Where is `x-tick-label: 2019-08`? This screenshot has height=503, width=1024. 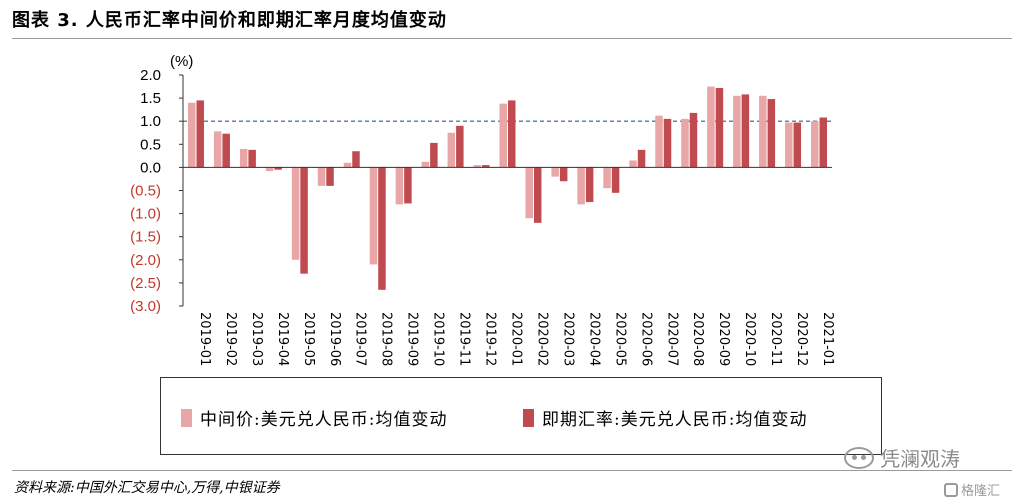 x-tick-label: 2019-08 is located at coordinates (386, 339).